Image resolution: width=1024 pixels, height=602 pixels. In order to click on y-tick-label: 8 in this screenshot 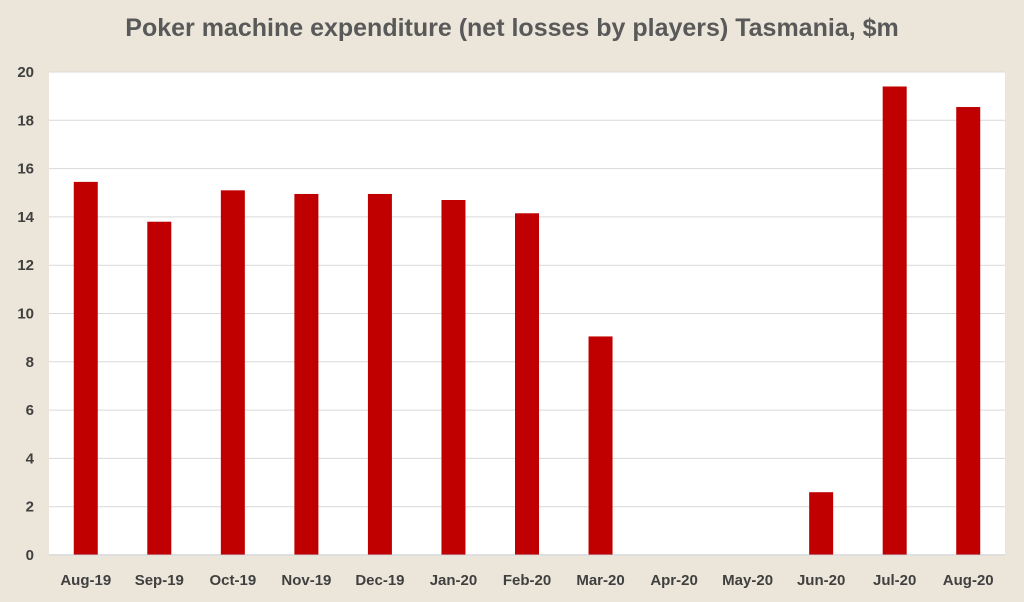, I will do `click(30, 362)`.